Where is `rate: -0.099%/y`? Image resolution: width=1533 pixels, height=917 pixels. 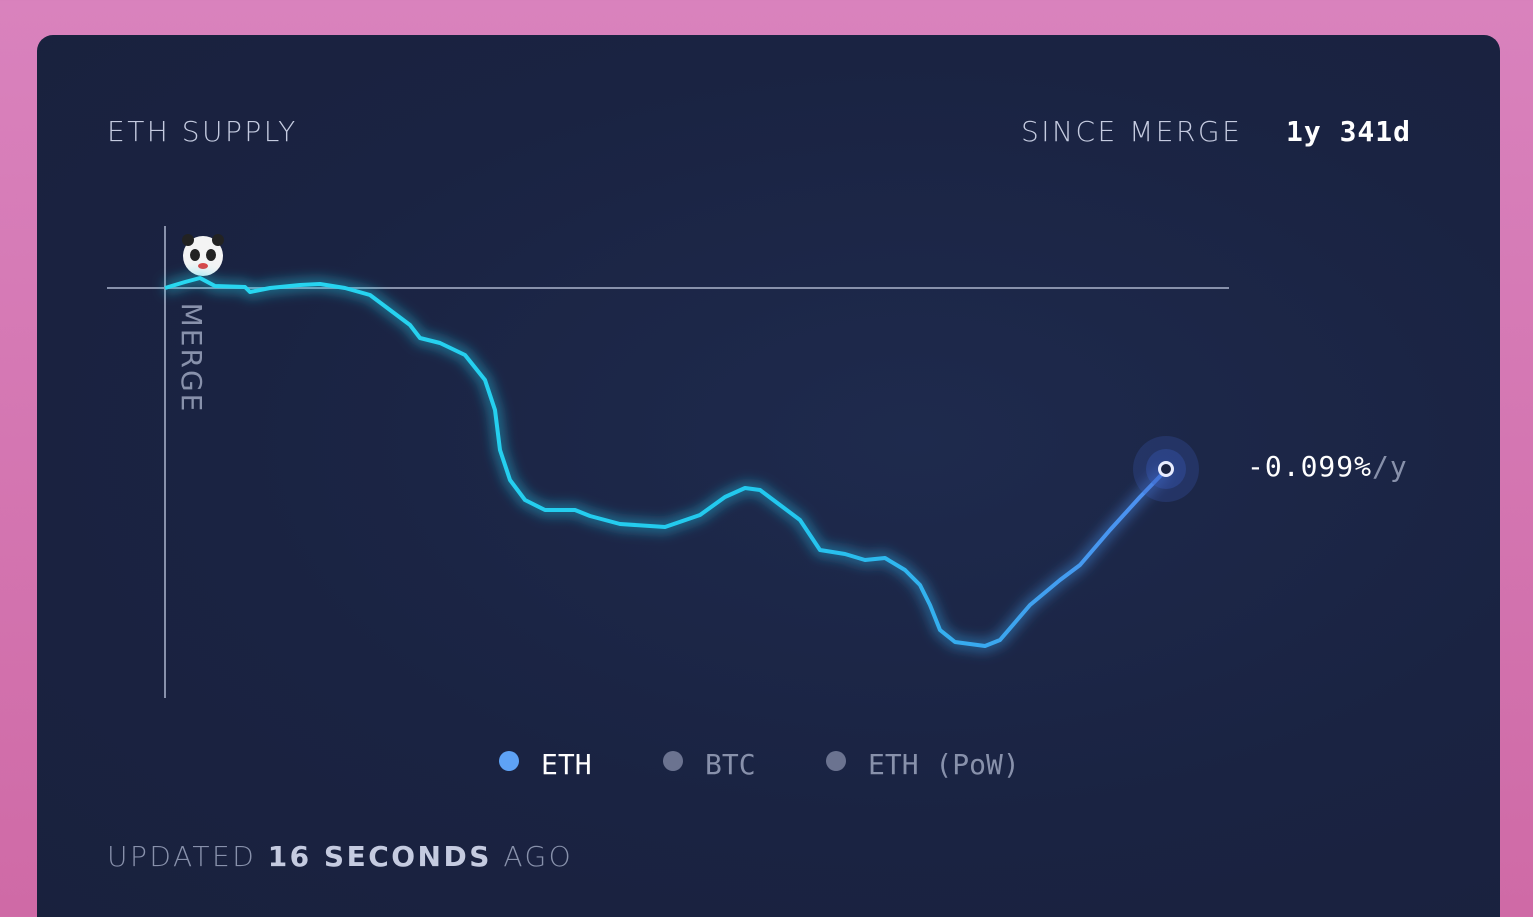
rate: -0.099%/y is located at coordinates (1327, 466).